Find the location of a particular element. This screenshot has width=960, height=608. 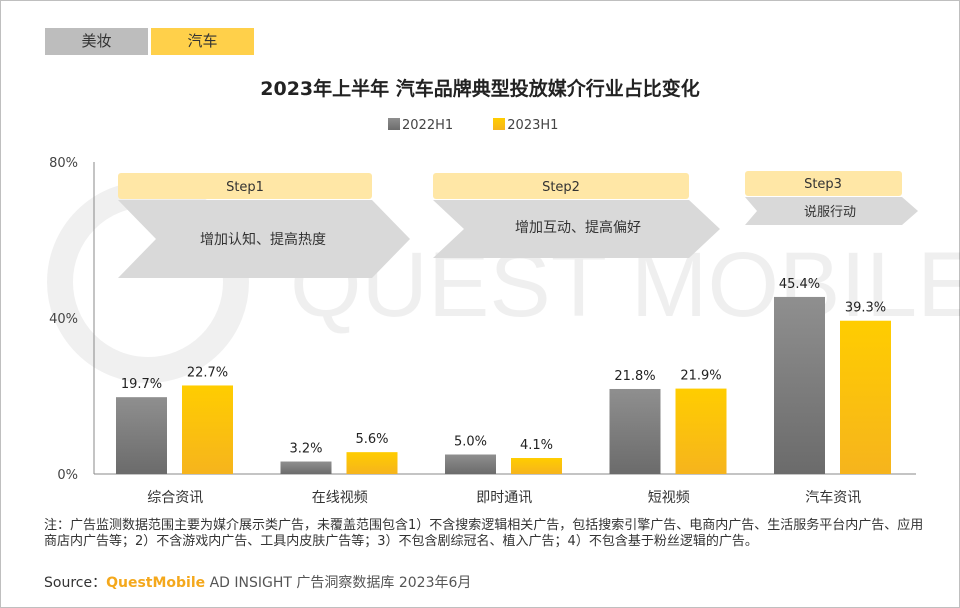

bar-value-label: 19.7% is located at coordinates (141, 384).